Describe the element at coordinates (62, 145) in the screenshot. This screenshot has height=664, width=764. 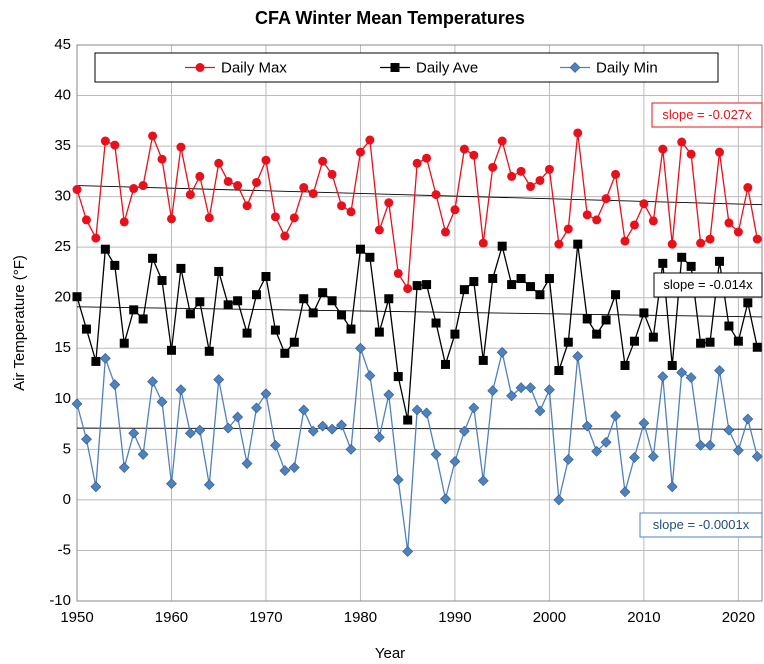
I see `y-tick-label: 35` at that location.